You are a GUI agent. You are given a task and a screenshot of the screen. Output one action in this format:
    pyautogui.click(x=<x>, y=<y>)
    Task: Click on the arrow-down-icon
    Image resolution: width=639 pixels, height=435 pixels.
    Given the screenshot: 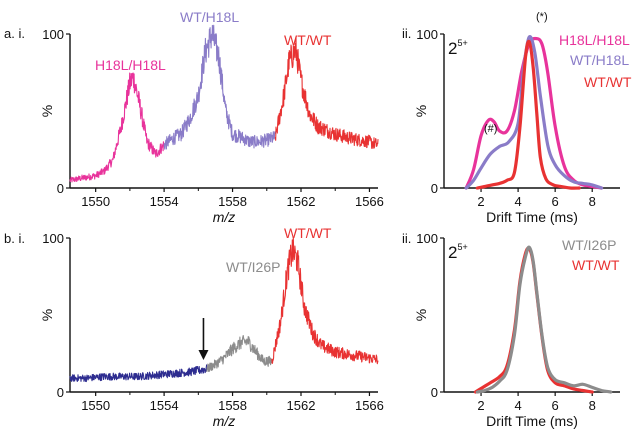 What is the action you would take?
    pyautogui.click(x=203, y=355)
    